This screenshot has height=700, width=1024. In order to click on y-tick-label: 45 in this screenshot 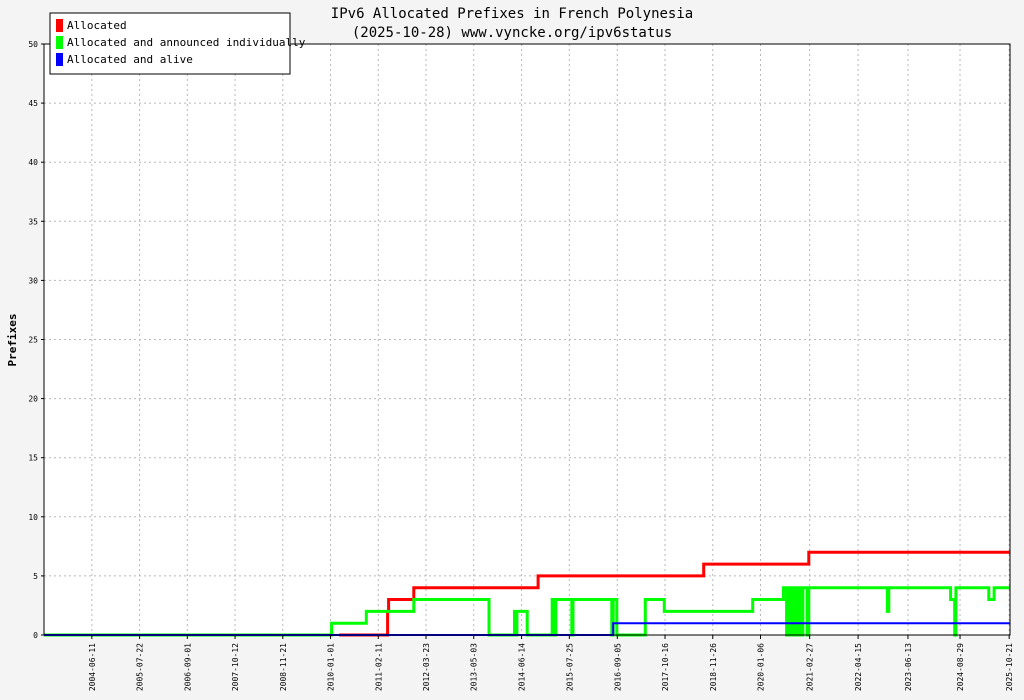, I will do `click(33, 103)`.